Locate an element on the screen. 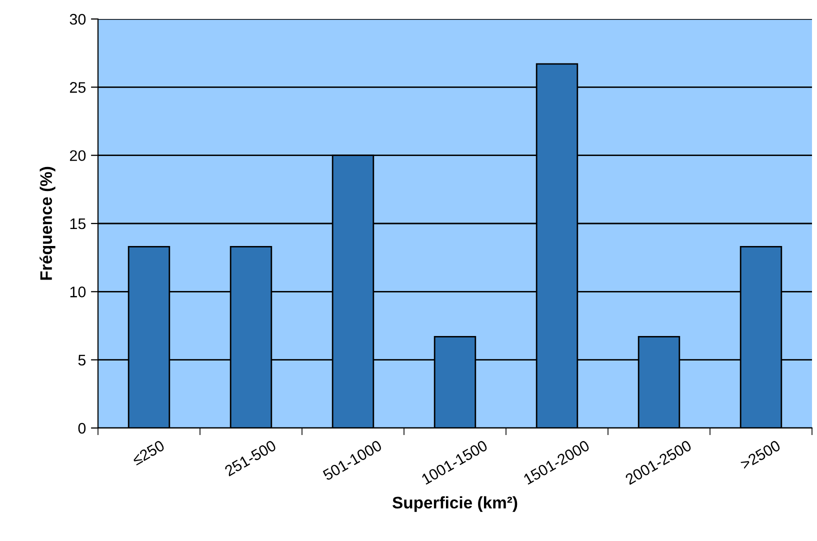 This screenshot has width=817, height=541. y-tick-label: 5 is located at coordinates (82, 360).